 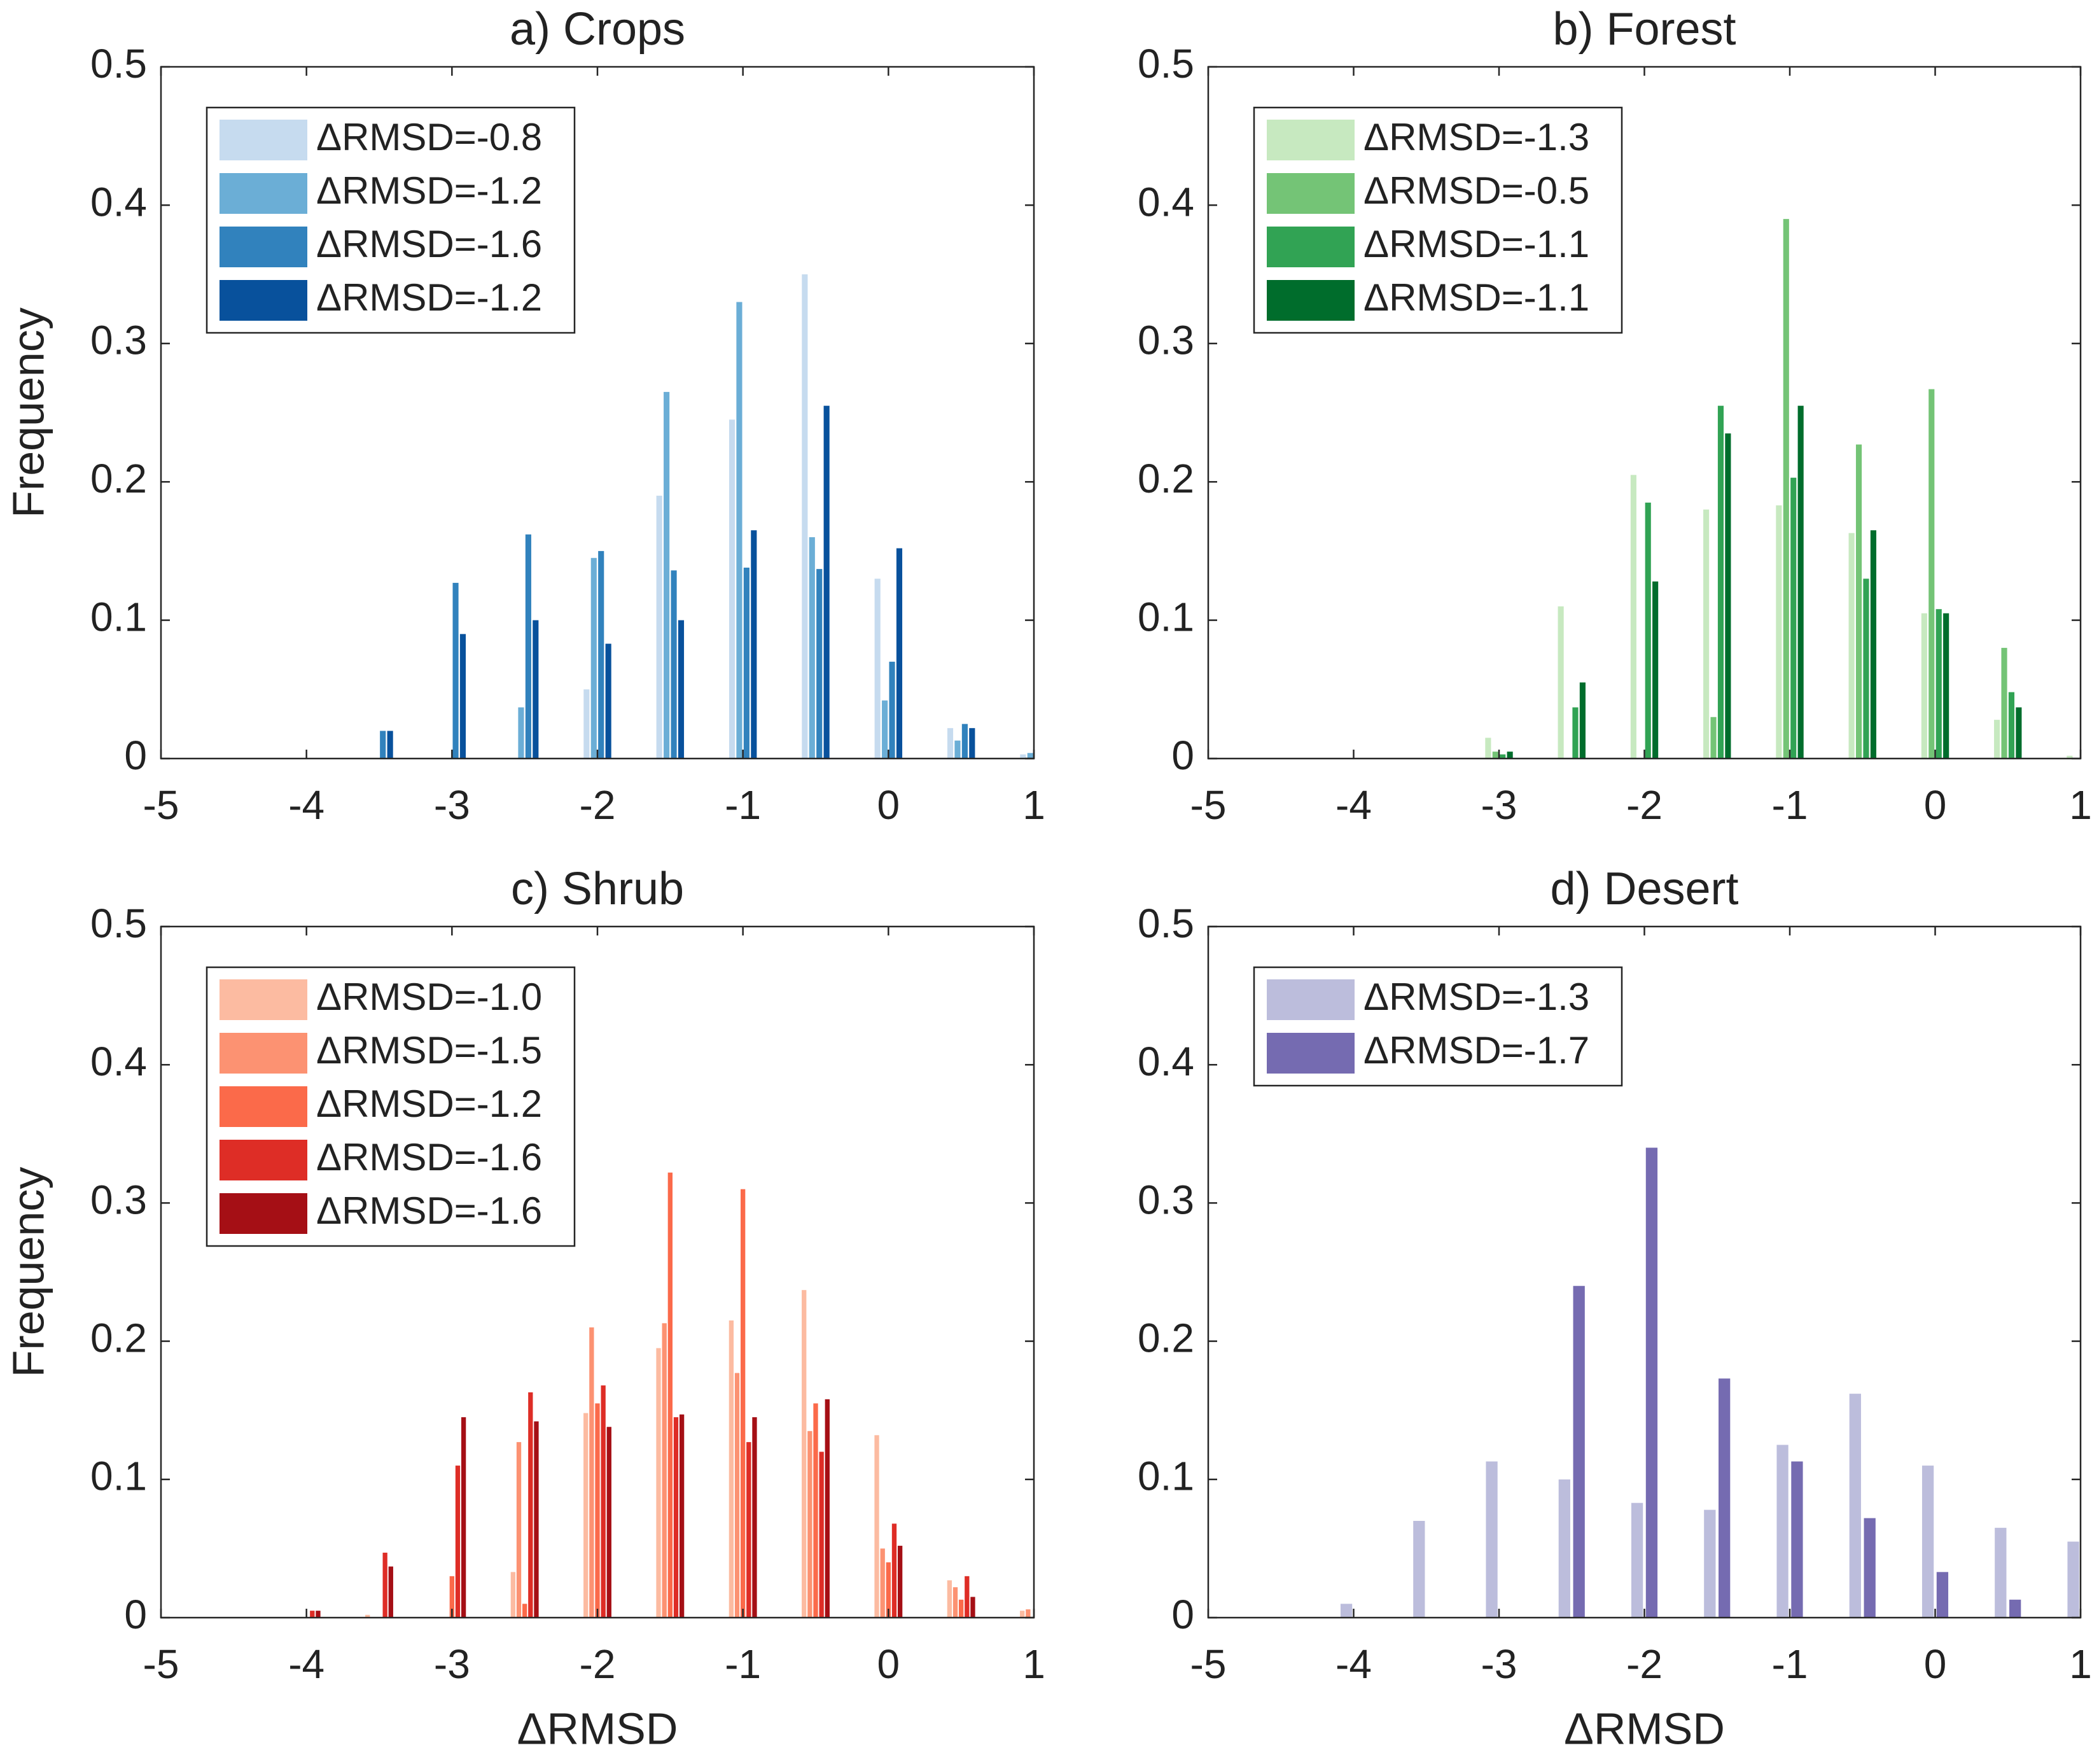 I want to click on x-tick-label: -1, so click(x=743, y=1664).